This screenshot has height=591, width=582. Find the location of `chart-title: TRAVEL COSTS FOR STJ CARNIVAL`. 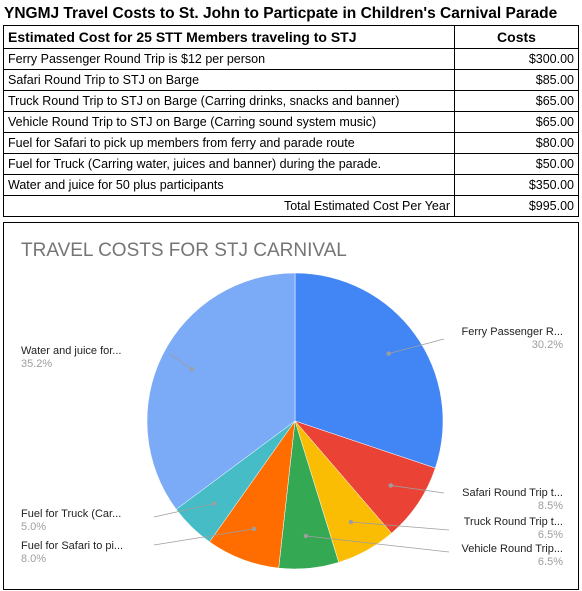

chart-title: TRAVEL COSTS FOR STJ CARNIVAL is located at coordinates (184, 250).